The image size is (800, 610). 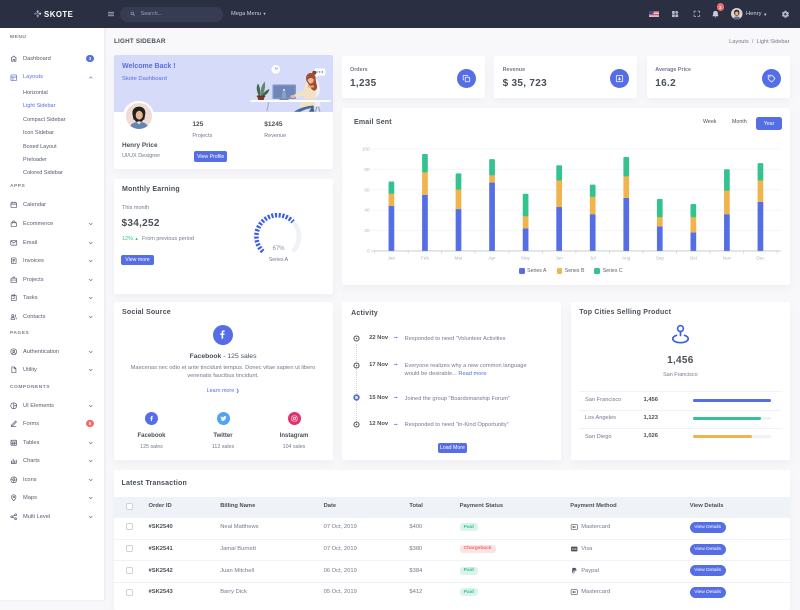 I want to click on svg-text: Feb, so click(x=425, y=257).